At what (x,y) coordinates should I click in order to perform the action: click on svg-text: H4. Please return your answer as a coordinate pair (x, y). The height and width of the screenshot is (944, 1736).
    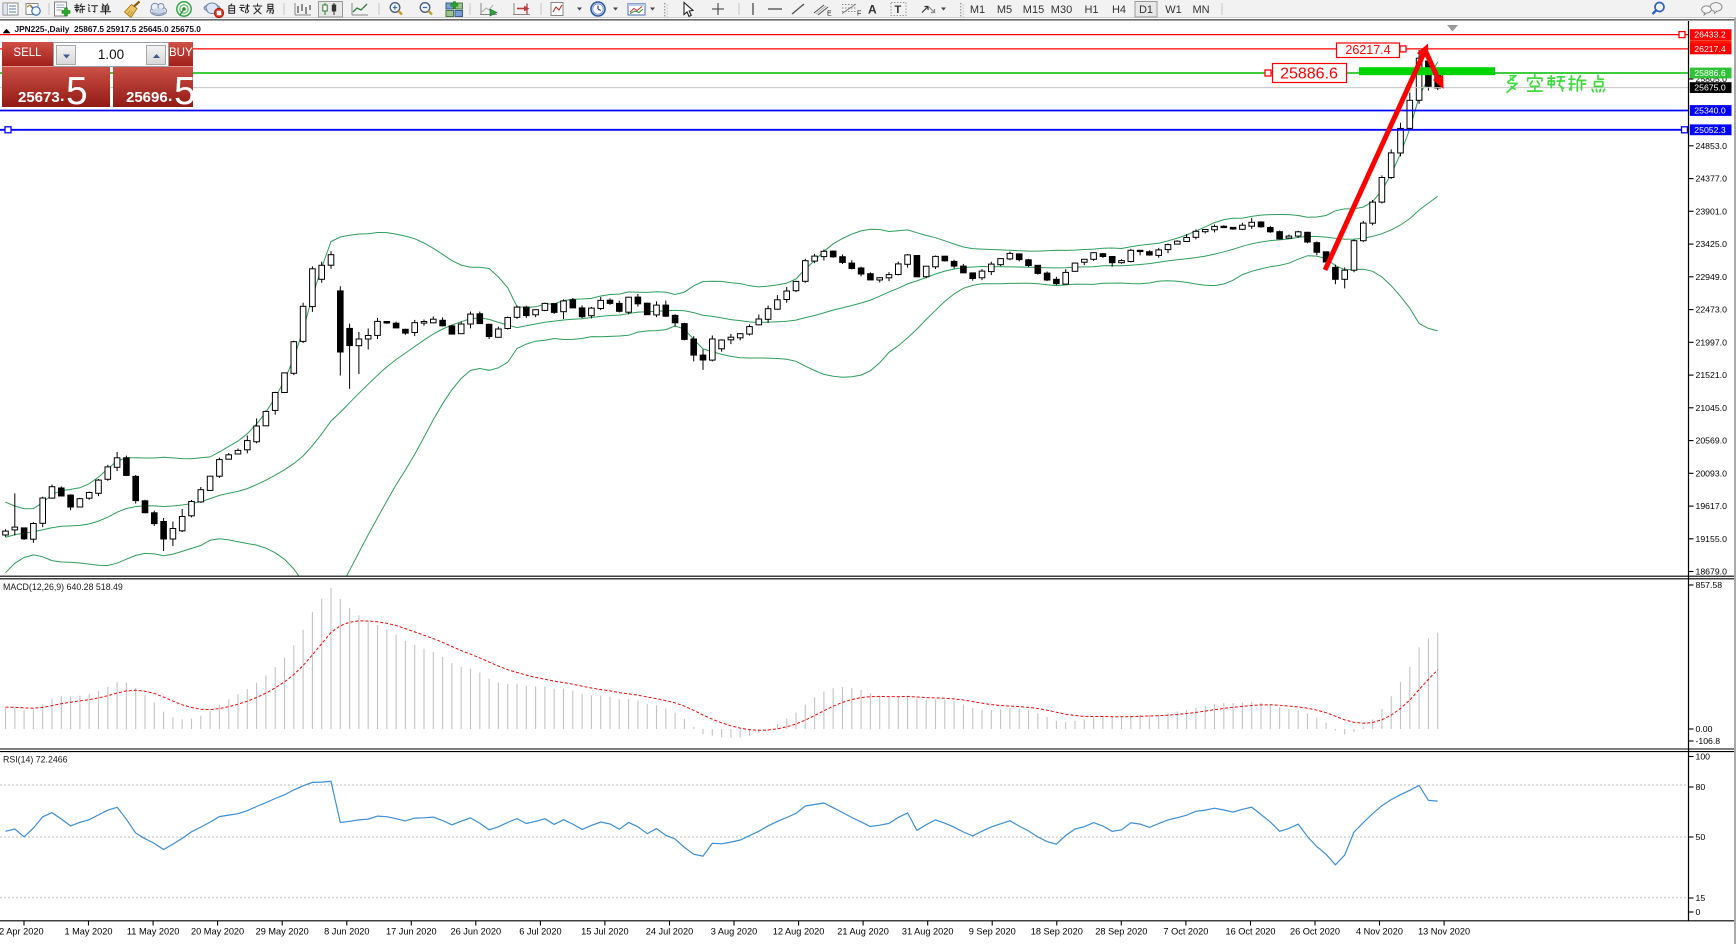
    Looking at the image, I should click on (1119, 10).